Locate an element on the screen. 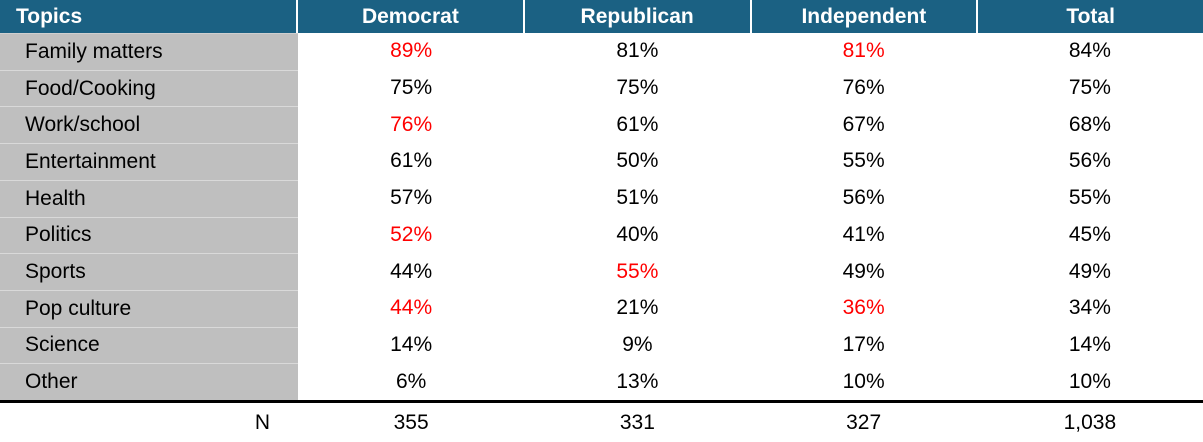  table-row: Work/school 76% 61% 67% 68% is located at coordinates (601, 125).